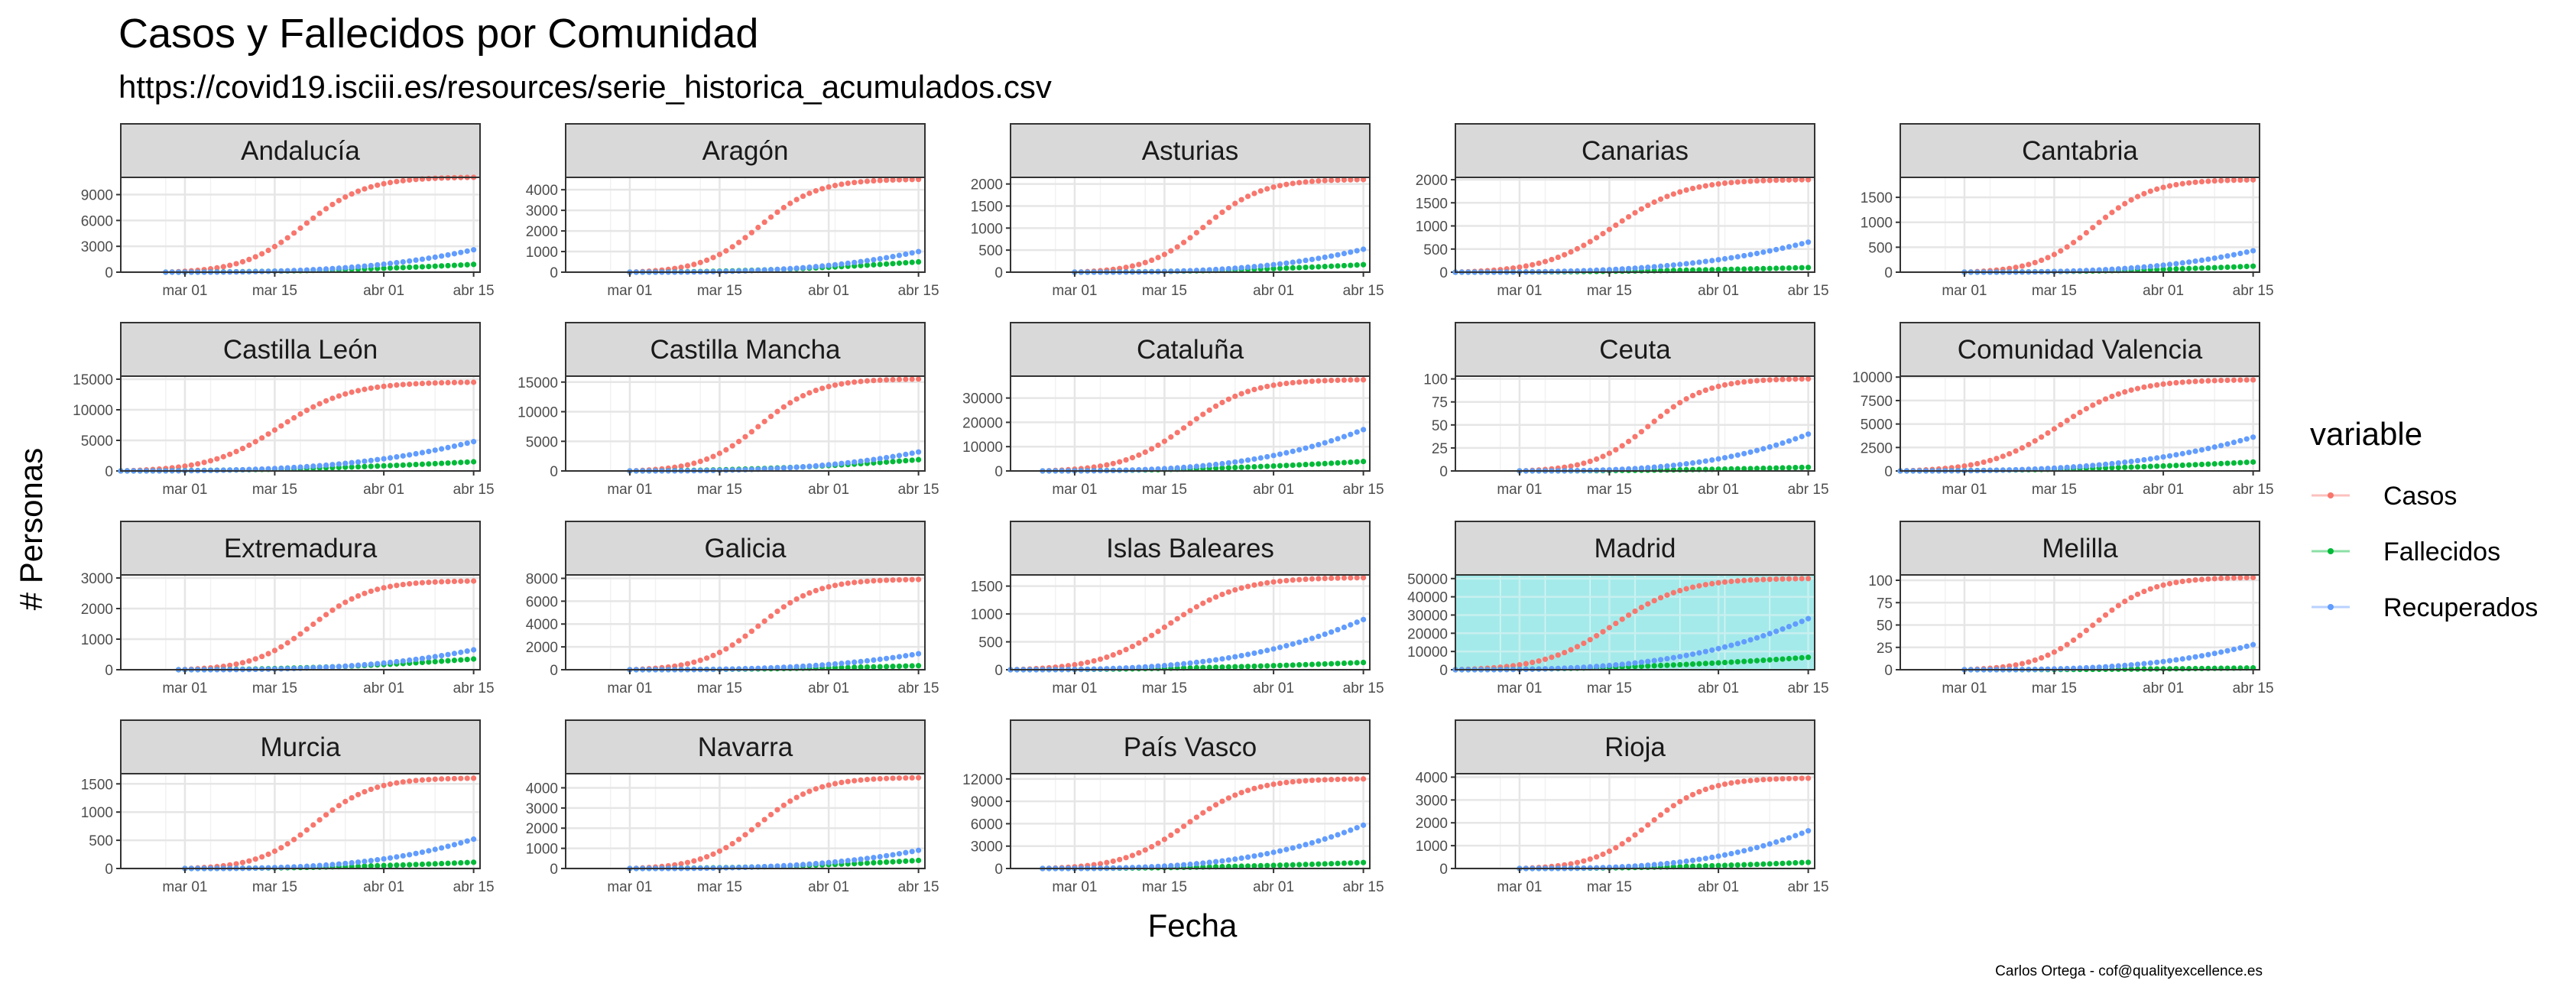 This screenshot has width=2576, height=987. What do you see at coordinates (1888, 273) in the screenshot?
I see `y-tick-label: 0` at bounding box center [1888, 273].